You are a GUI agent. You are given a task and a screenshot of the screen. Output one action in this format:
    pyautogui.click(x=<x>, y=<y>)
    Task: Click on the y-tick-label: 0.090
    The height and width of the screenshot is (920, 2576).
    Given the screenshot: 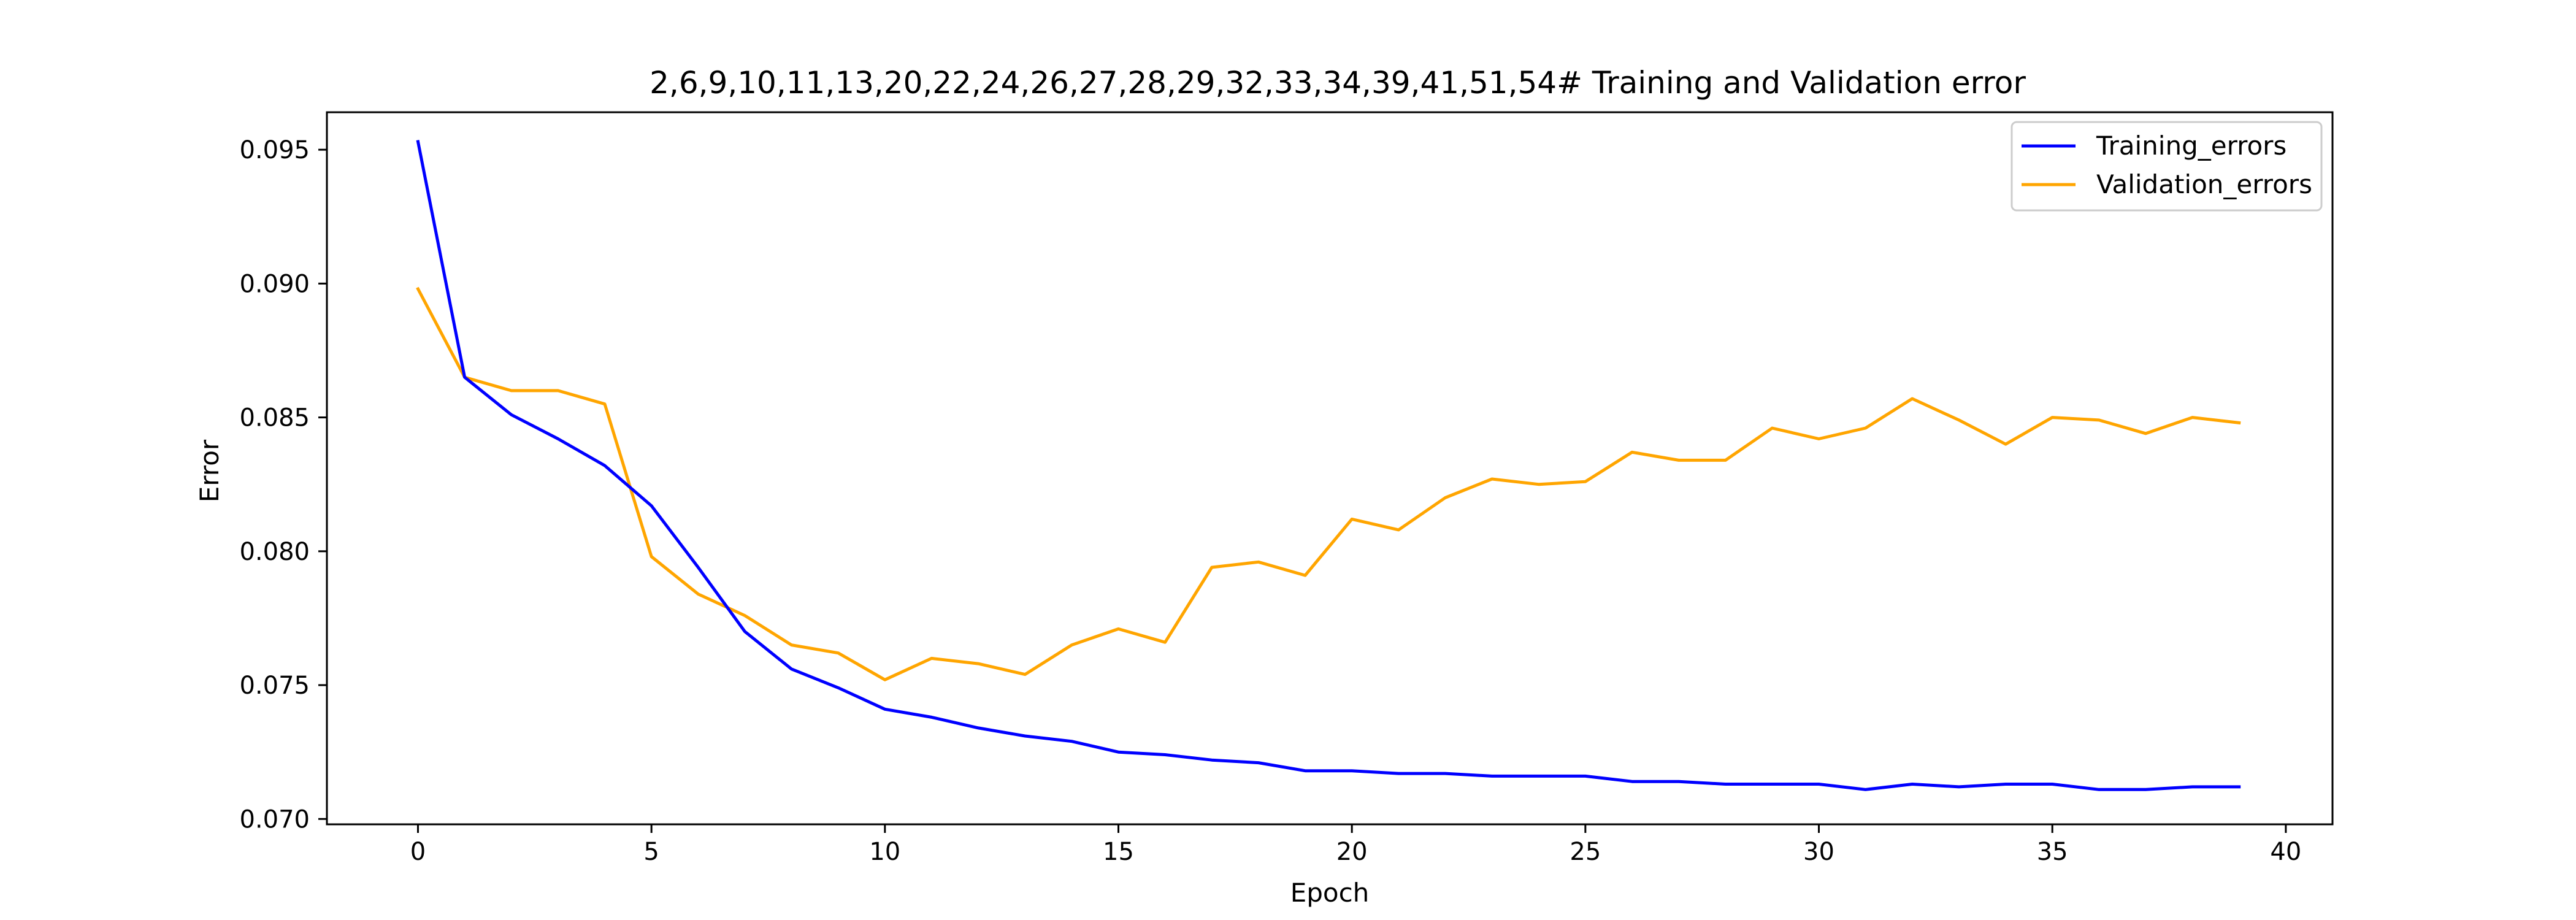 What is the action you would take?
    pyautogui.click(x=274, y=284)
    